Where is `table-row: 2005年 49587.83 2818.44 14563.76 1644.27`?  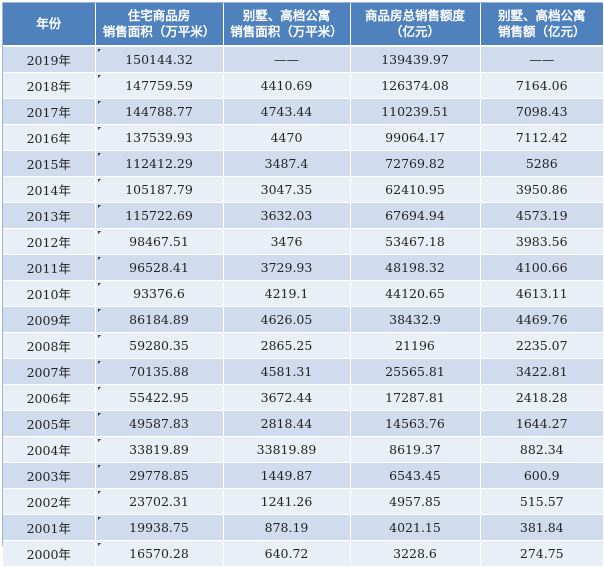 table-row: 2005年 49587.83 2818.44 14563.76 1644.27 is located at coordinates (303, 423).